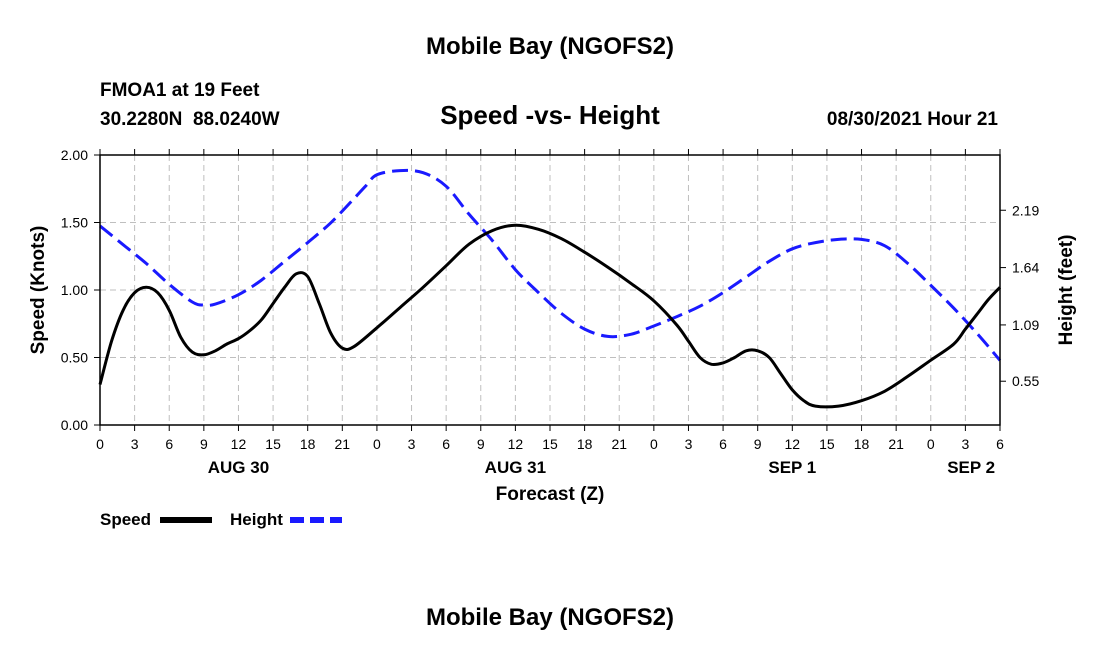  What do you see at coordinates (180, 90) in the screenshot?
I see `station-label: FMOA1 at 19 Feet` at bounding box center [180, 90].